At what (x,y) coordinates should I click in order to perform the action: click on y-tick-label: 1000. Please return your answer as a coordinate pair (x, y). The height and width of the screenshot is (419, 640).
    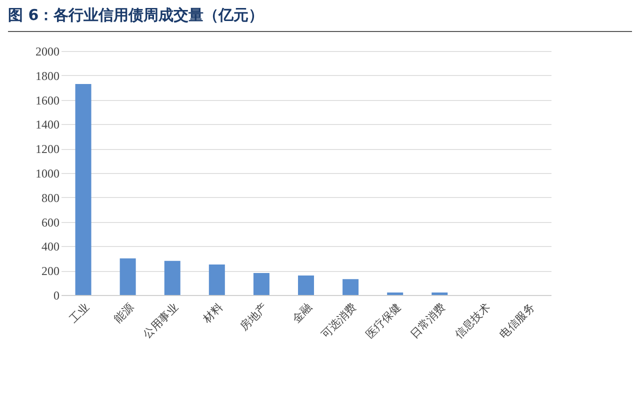
    Looking at the image, I should click on (48, 173).